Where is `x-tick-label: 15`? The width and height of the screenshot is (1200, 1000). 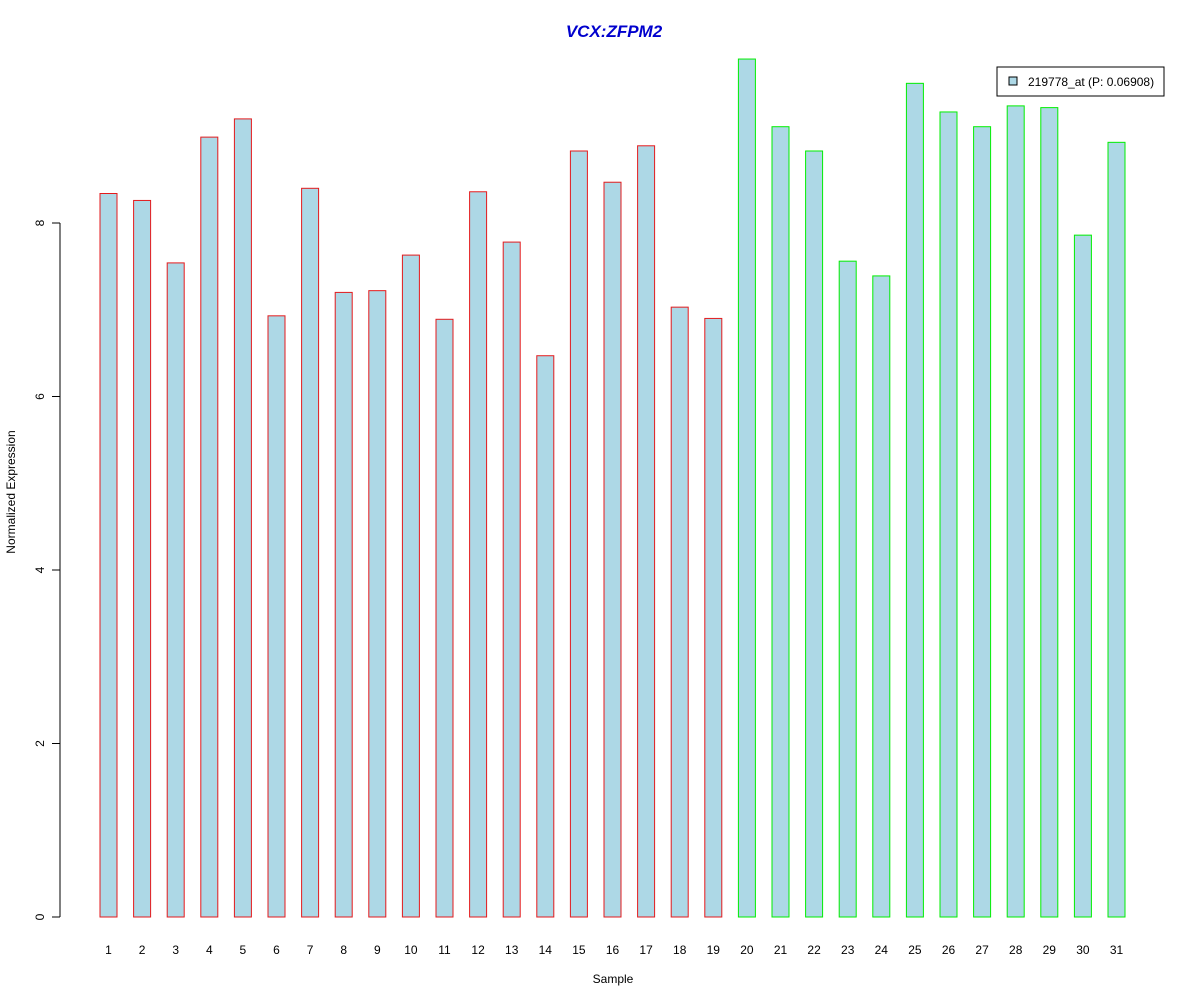 x-tick-label: 15 is located at coordinates (579, 950).